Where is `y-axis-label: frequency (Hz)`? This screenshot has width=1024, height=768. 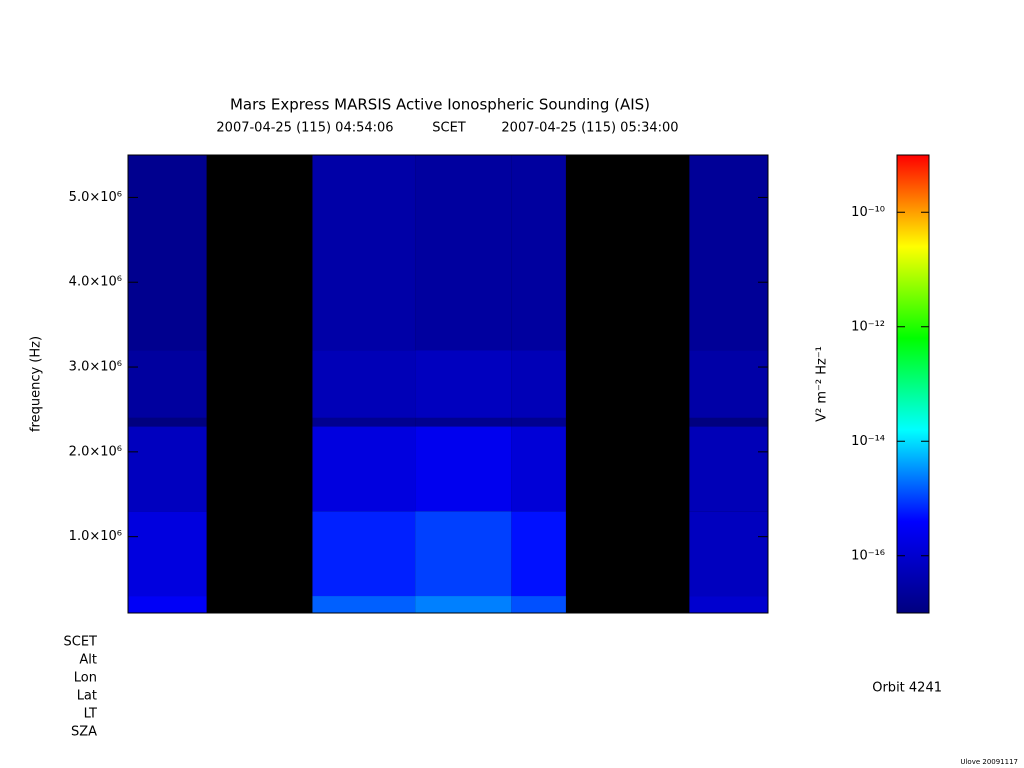
y-axis-label: frequency (Hz) is located at coordinates (36, 384).